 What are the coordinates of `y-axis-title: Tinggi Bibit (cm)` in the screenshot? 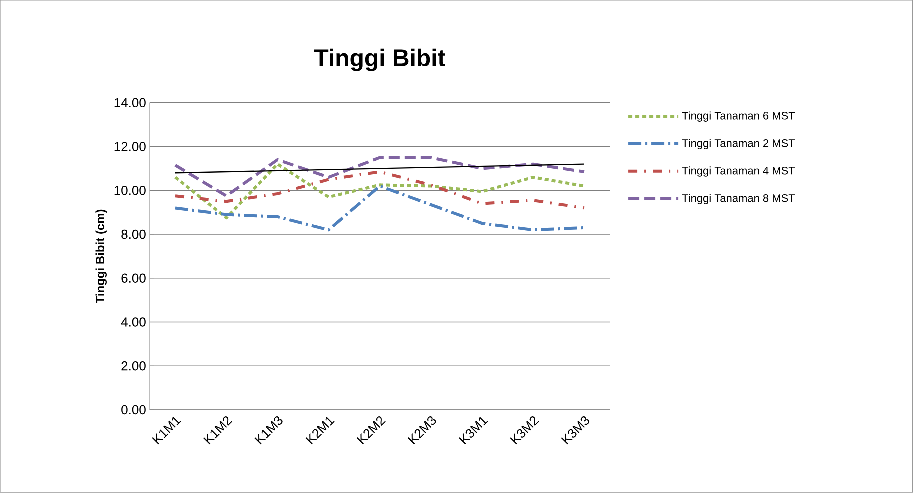 It's located at (101, 257).